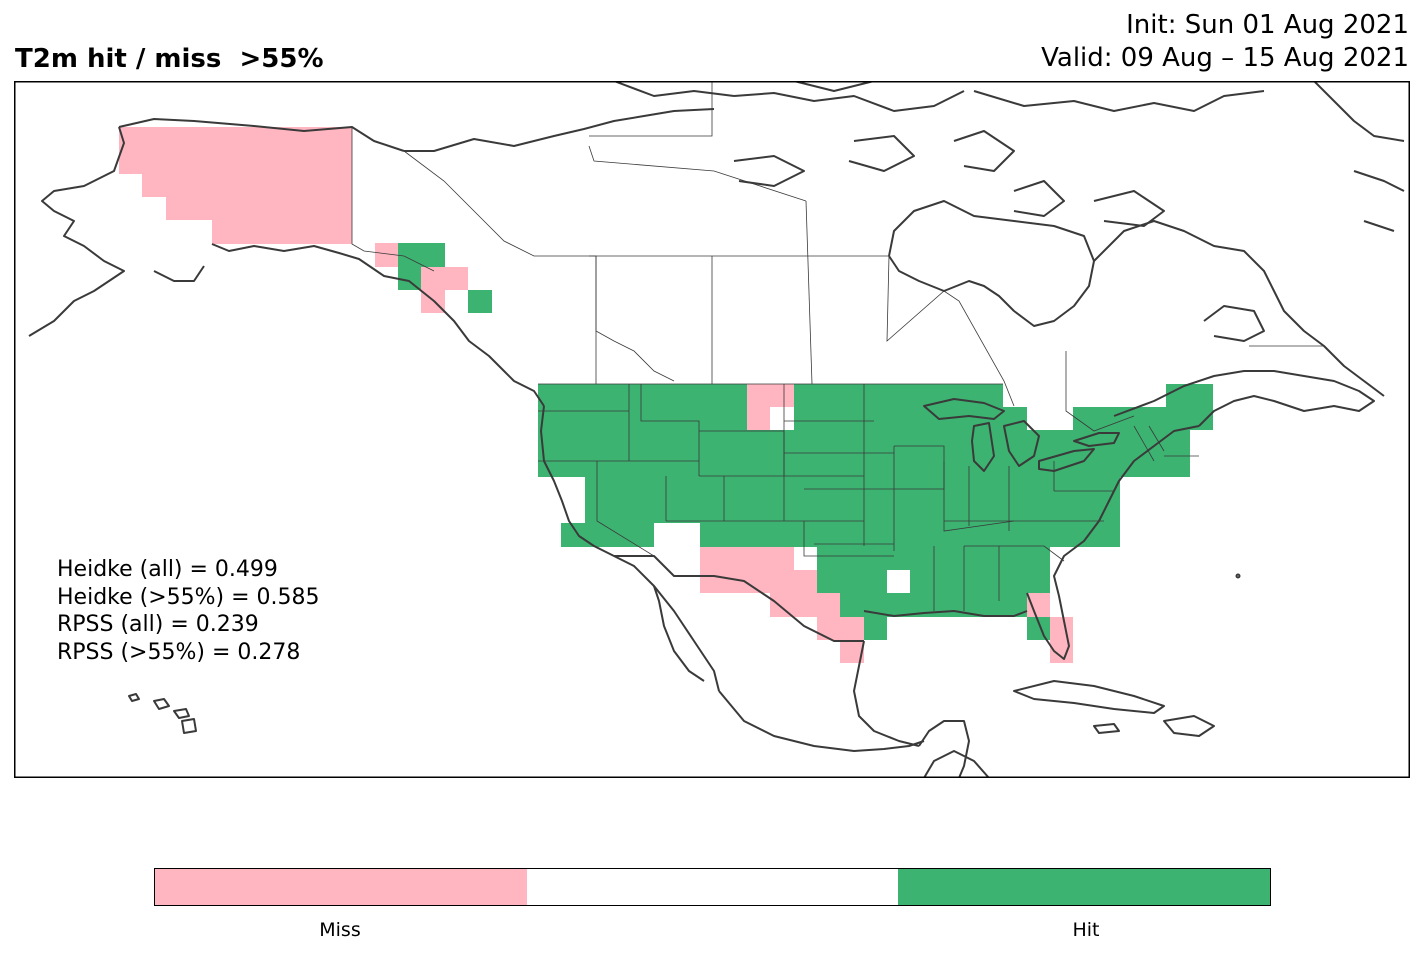 This screenshot has width=1425, height=956. What do you see at coordinates (169, 59) in the screenshot?
I see `map-title: T2m hit / miss >55%` at bounding box center [169, 59].